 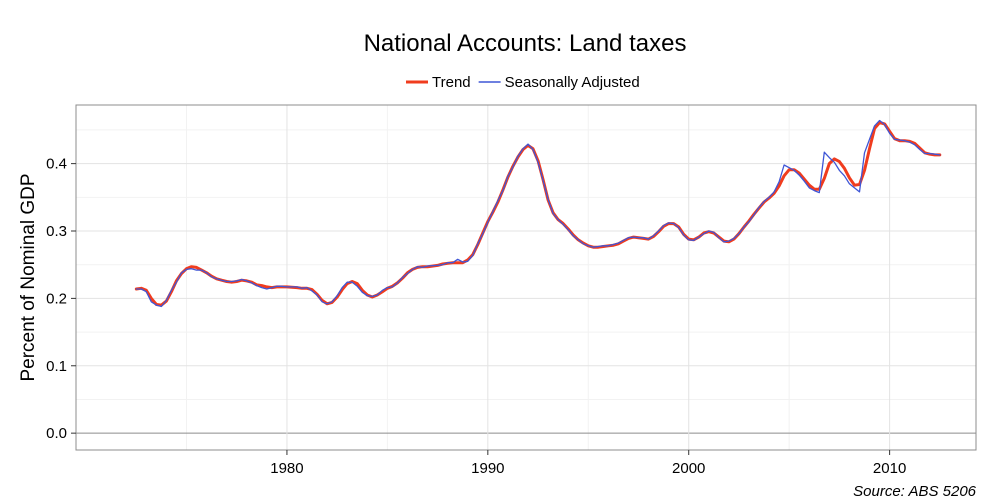 I want to click on x-tick-label: 1990, so click(x=487, y=468).